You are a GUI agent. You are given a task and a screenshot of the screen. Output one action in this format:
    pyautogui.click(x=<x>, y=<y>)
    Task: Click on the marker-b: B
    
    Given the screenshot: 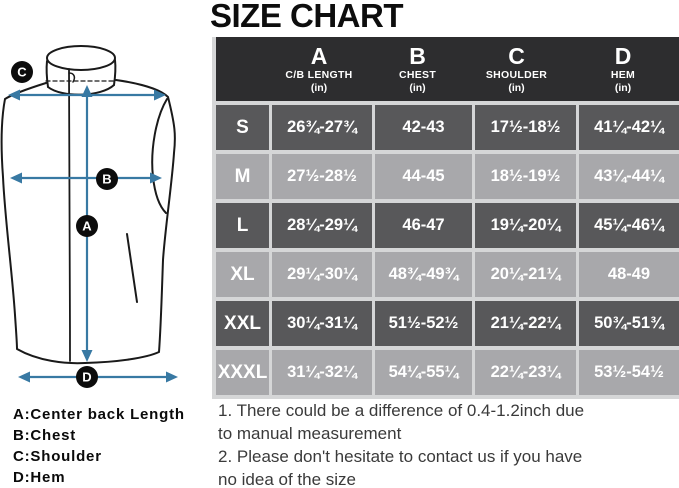 What is the action you would take?
    pyautogui.click(x=107, y=179)
    